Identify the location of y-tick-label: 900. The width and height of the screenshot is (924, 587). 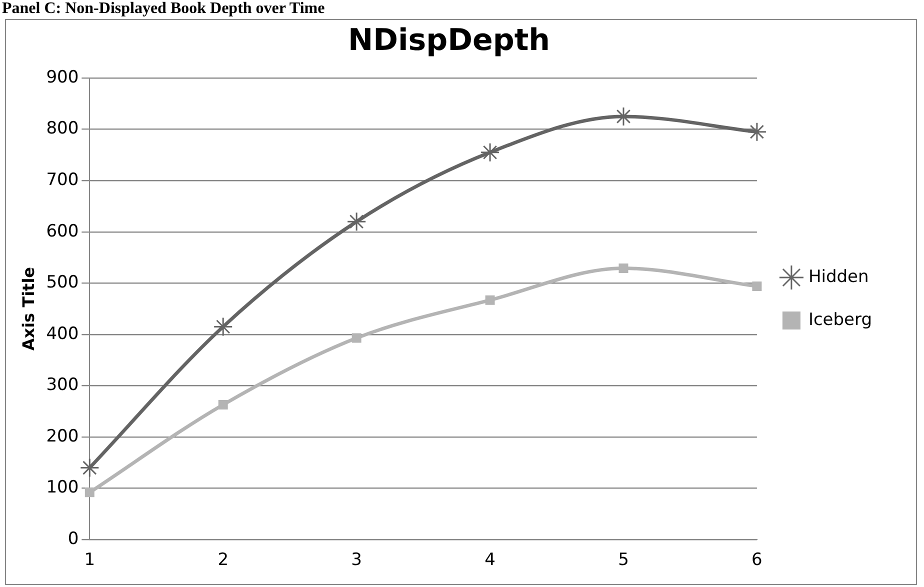
(62, 77).